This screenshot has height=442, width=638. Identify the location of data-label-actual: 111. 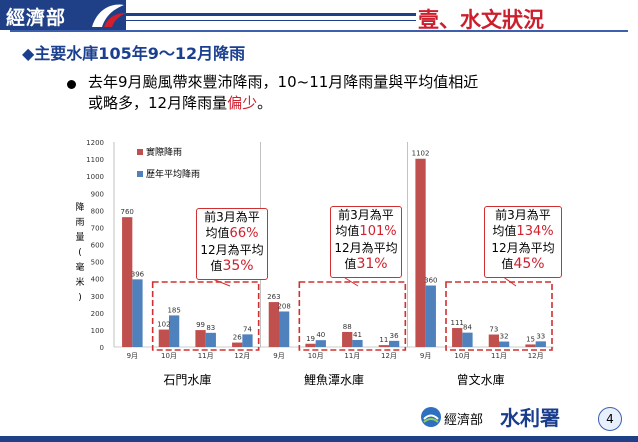
(457, 323).